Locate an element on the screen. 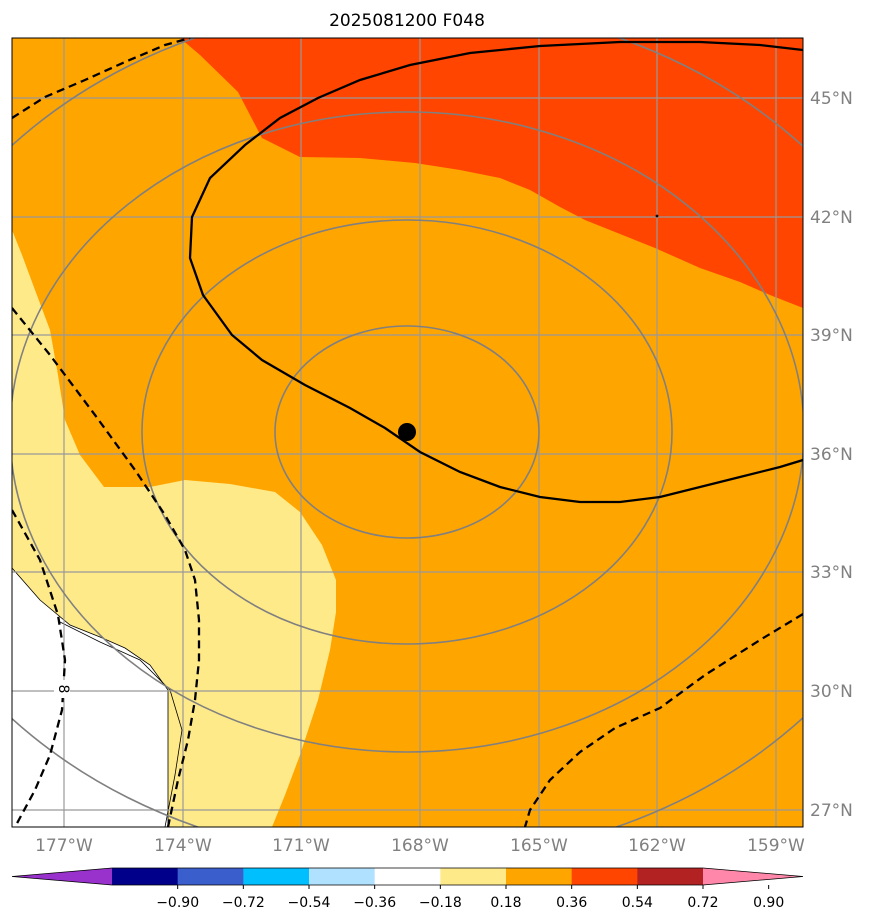  colorbar-extend-low is located at coordinates (62, 876).